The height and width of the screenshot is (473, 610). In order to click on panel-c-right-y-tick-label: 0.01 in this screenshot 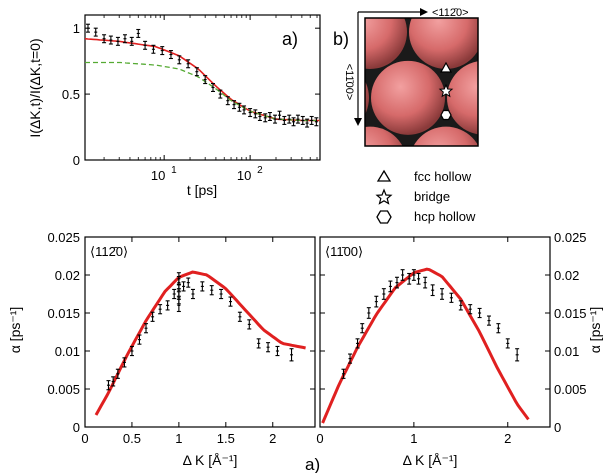, I will do `click(566, 351)`.